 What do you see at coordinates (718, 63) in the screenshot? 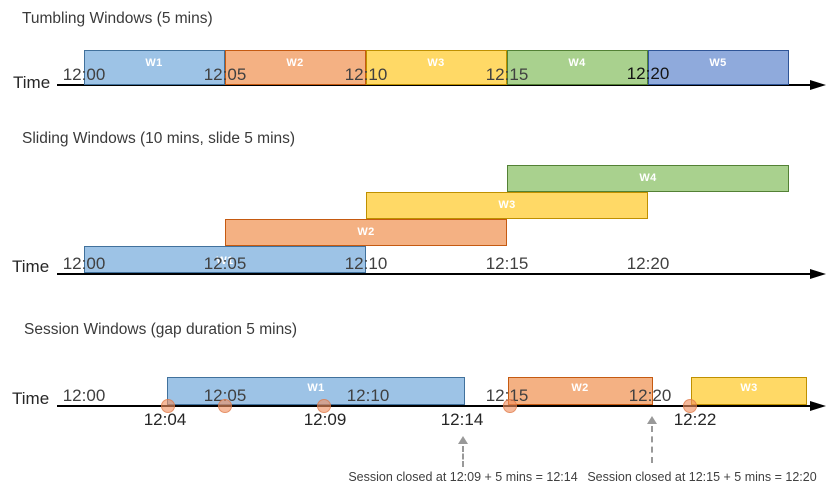
I see `window-label: W5` at bounding box center [718, 63].